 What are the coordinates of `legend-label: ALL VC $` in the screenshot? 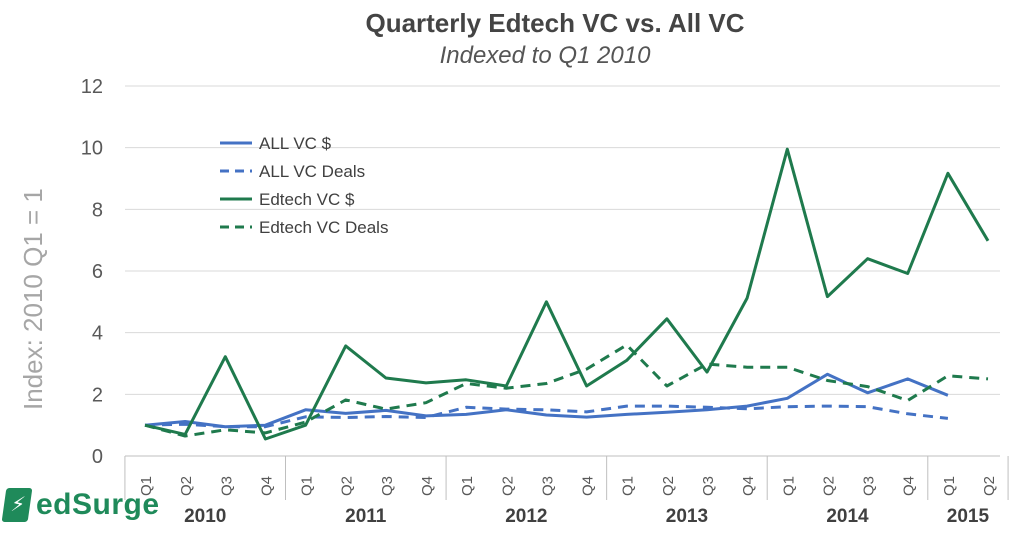 It's located at (295, 143).